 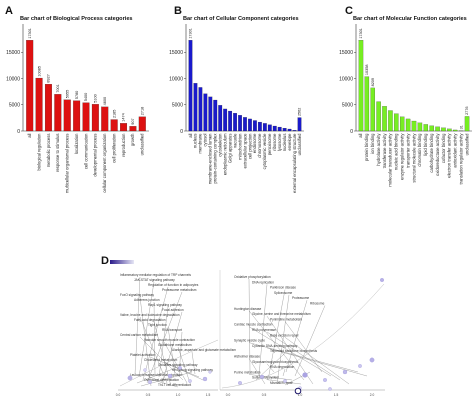 I want to click on category-label: protein-containing complex, so click(x=215, y=158).